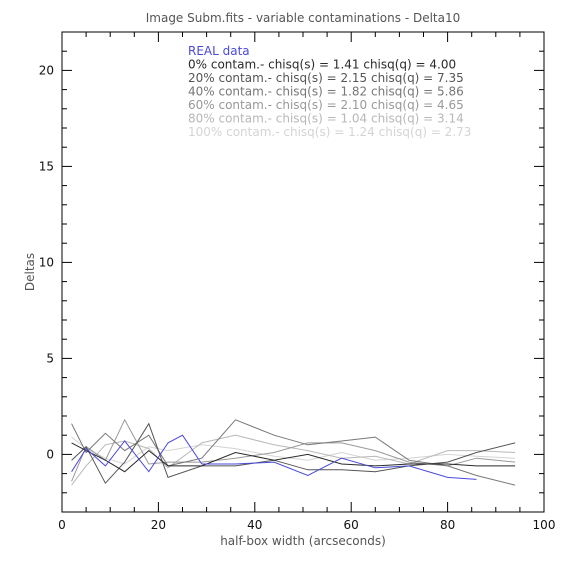 This screenshot has width=574, height=574. What do you see at coordinates (62, 525) in the screenshot?
I see `x-tick-label: 0` at bounding box center [62, 525].